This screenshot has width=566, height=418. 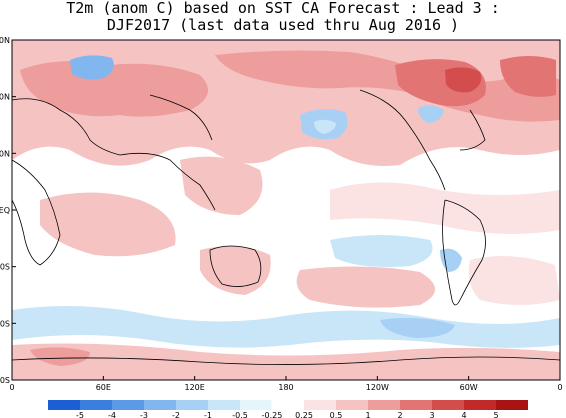 I want to click on colorbar-label: 0.5, so click(x=336, y=414).